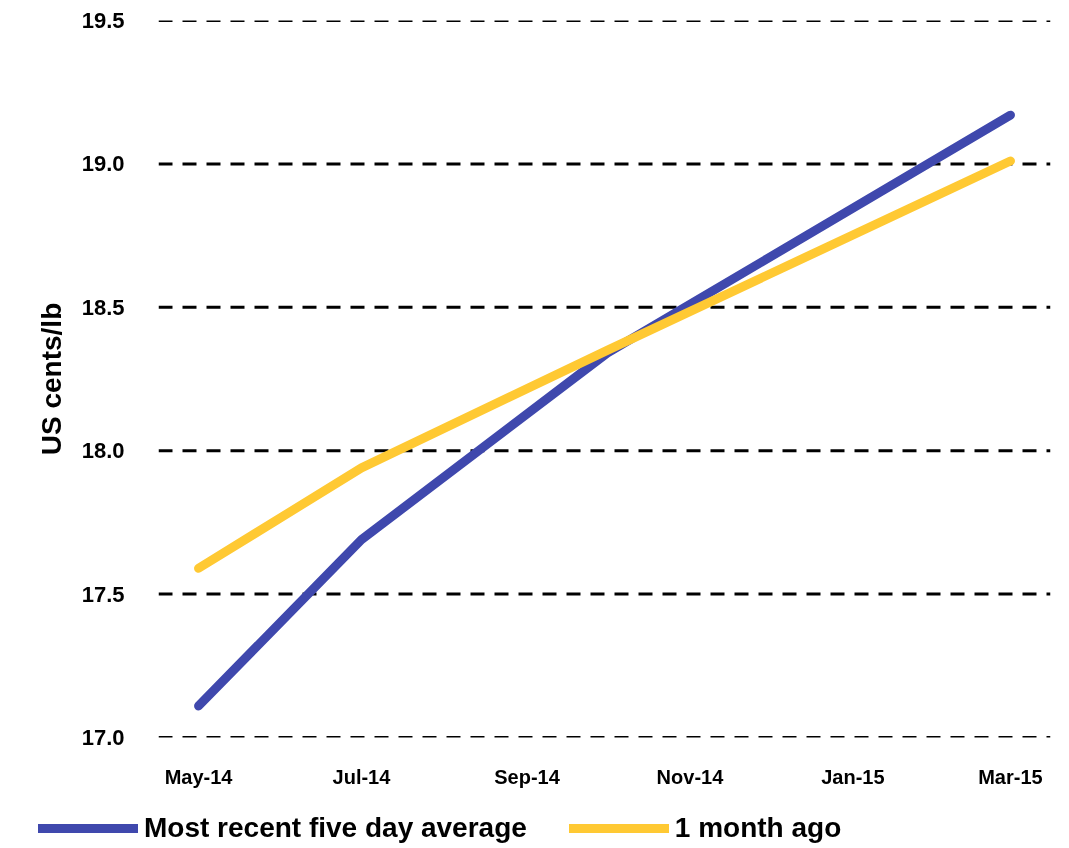  I want to click on x-tick-label: Jan-15, so click(853, 776).